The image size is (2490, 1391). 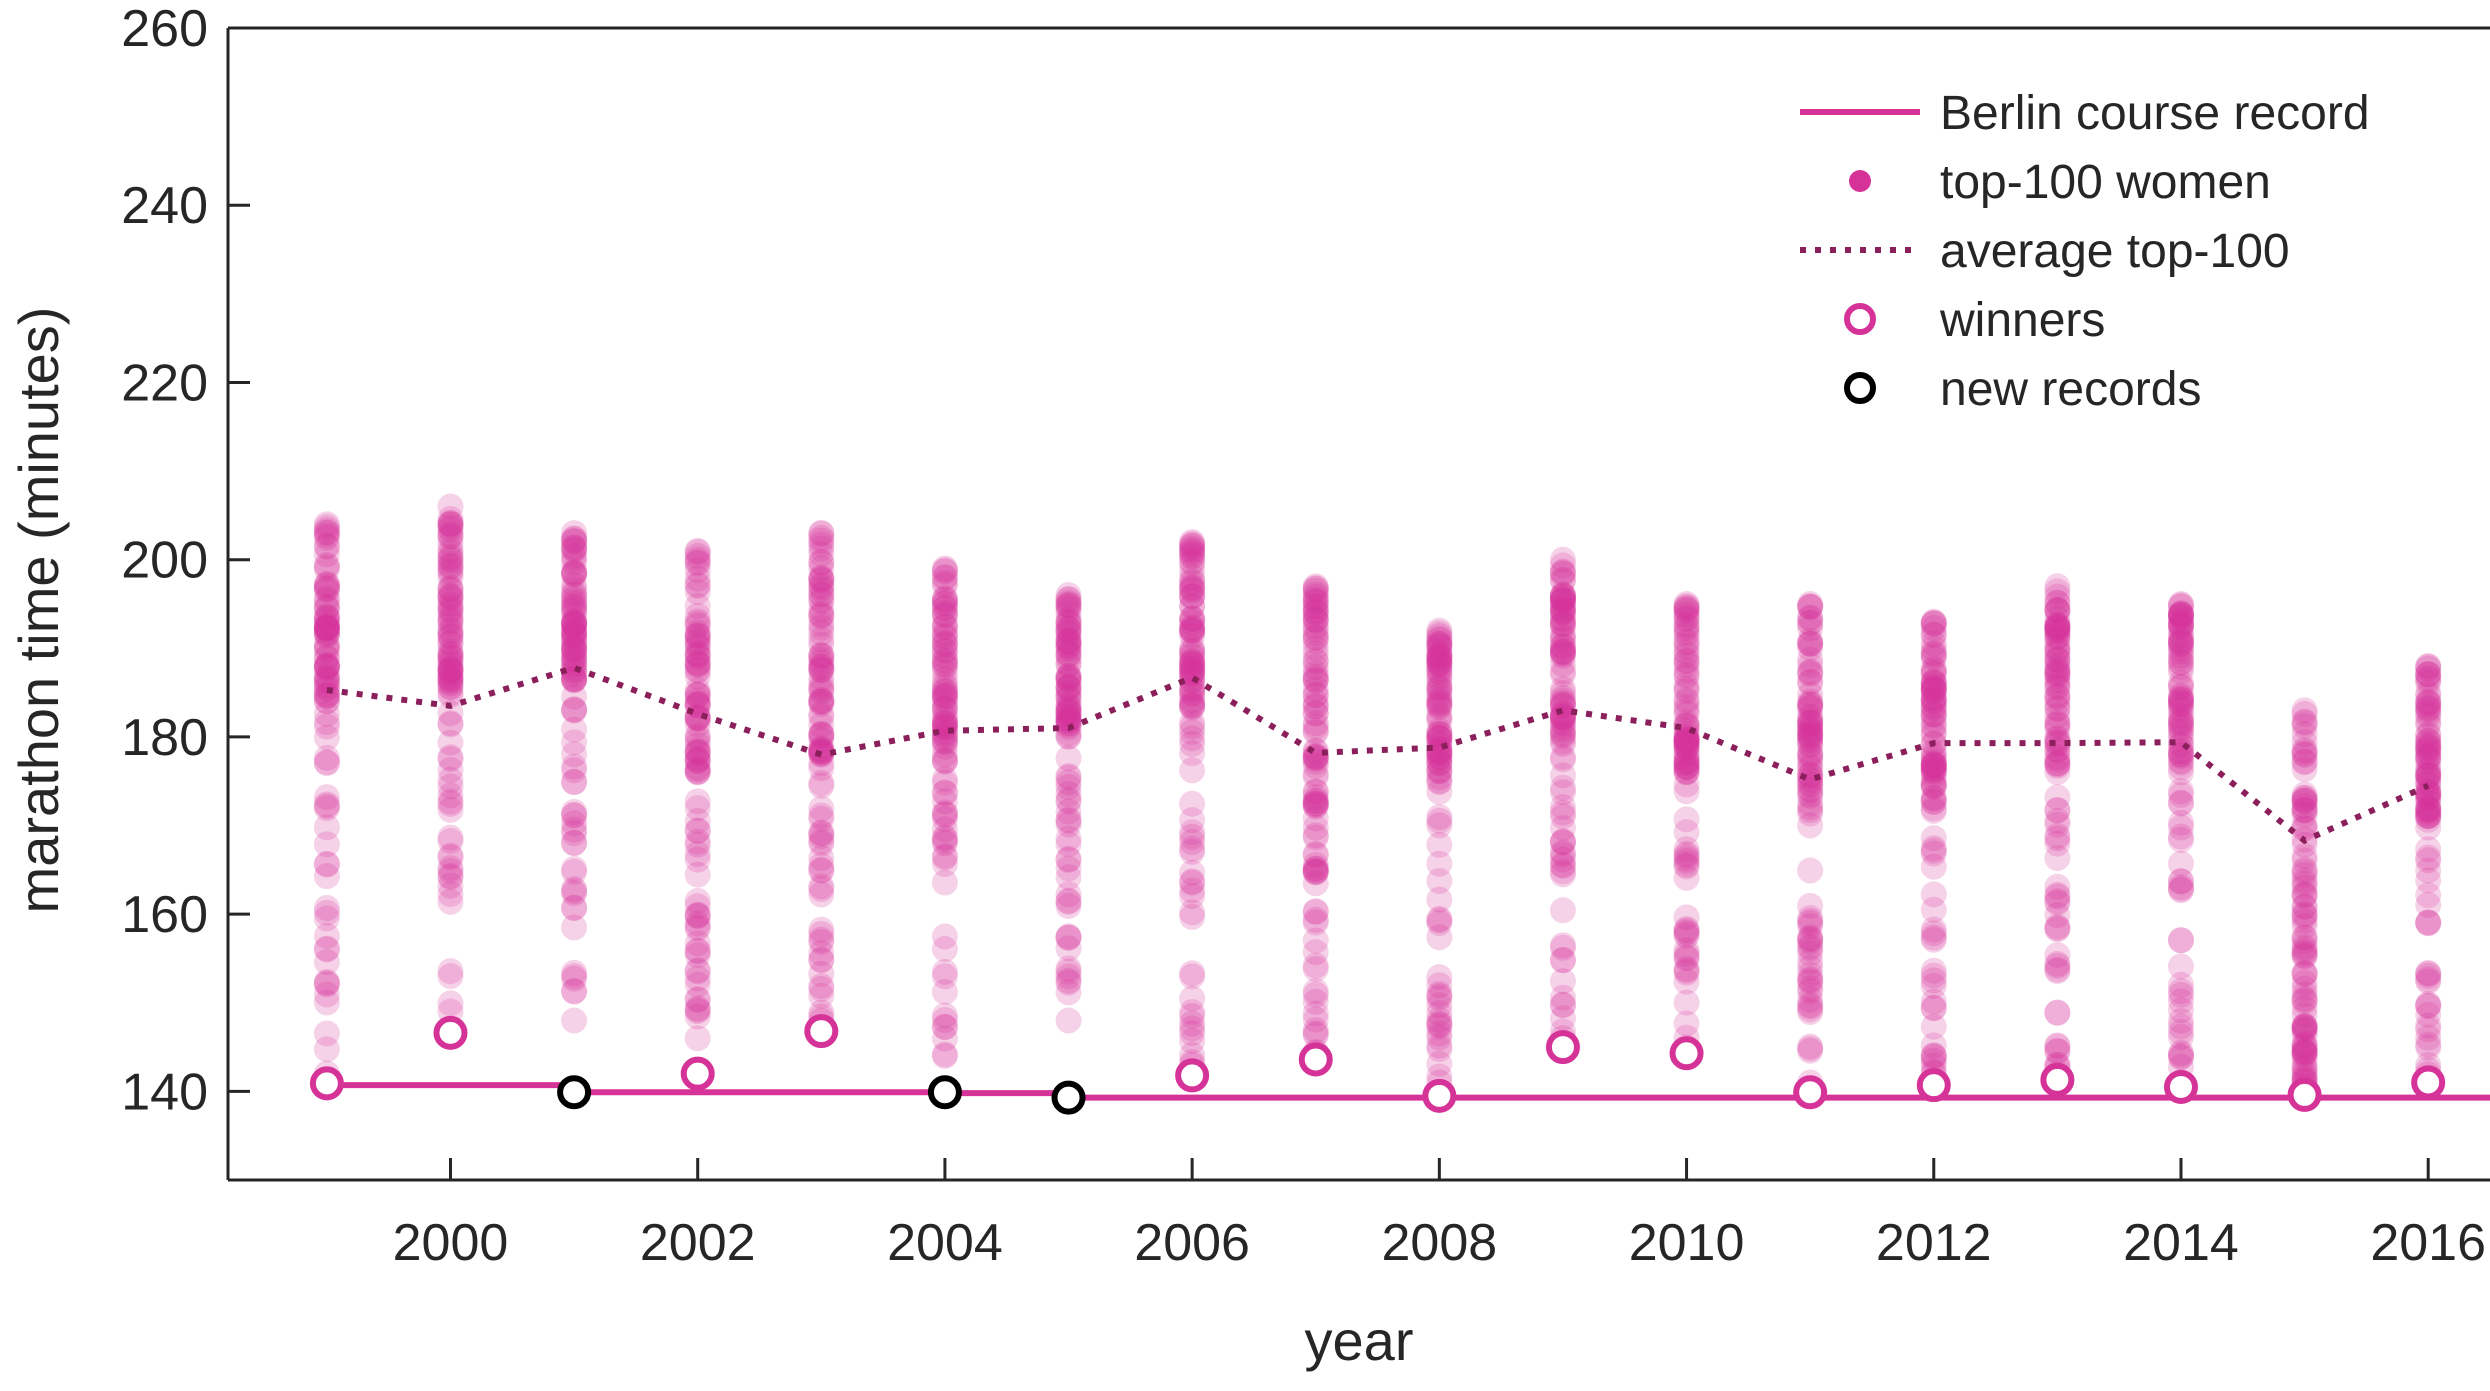 I want to click on legend-label: top-100 women, so click(x=2105, y=182).